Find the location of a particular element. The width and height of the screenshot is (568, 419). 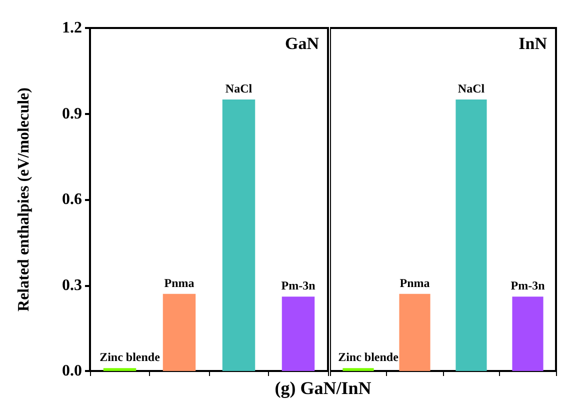

y-tick-label: 0.0 is located at coordinates (72, 371).